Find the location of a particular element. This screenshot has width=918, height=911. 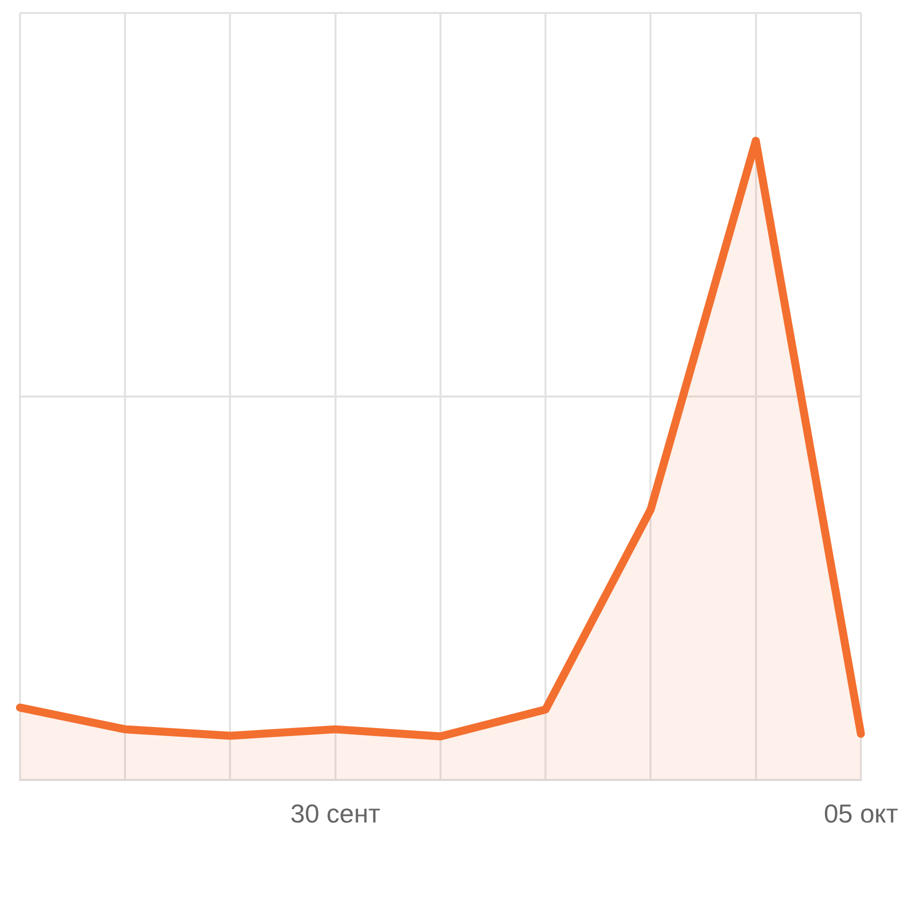

x-tick-label: 05 окт is located at coordinates (861, 813).